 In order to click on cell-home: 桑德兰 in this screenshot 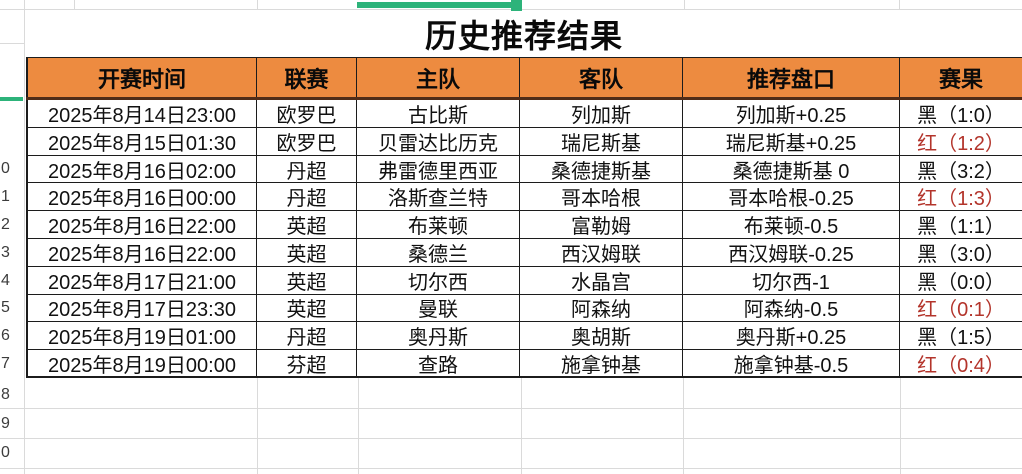, I will do `click(438, 252)`.